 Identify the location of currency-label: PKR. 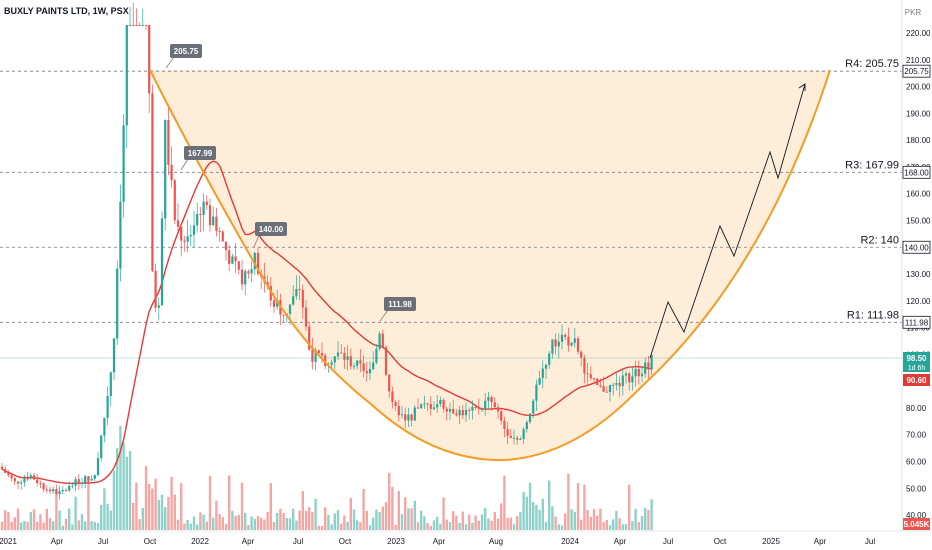
(913, 12).